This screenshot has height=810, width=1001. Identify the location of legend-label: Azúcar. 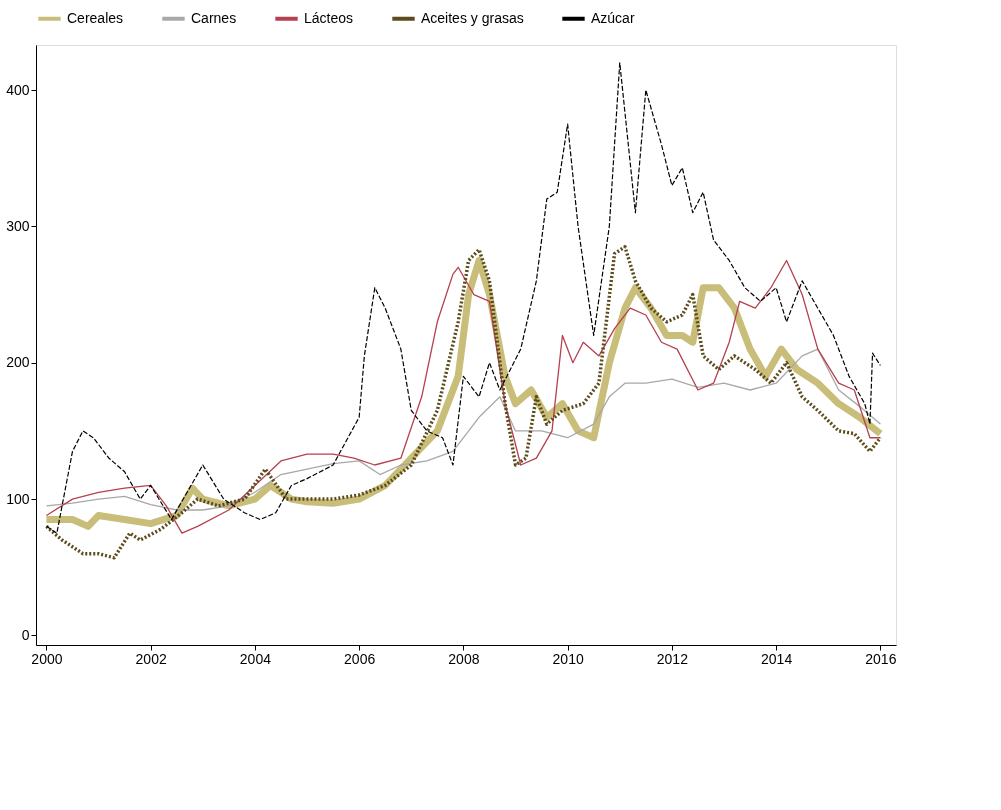
(613, 17).